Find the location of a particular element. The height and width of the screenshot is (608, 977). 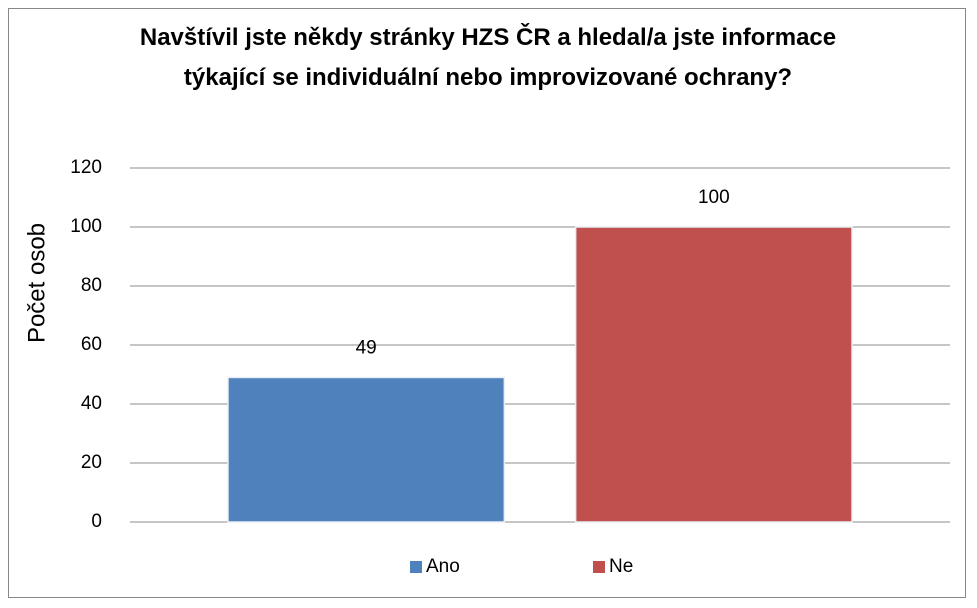

y-tick-label: 100 is located at coordinates (86, 226).